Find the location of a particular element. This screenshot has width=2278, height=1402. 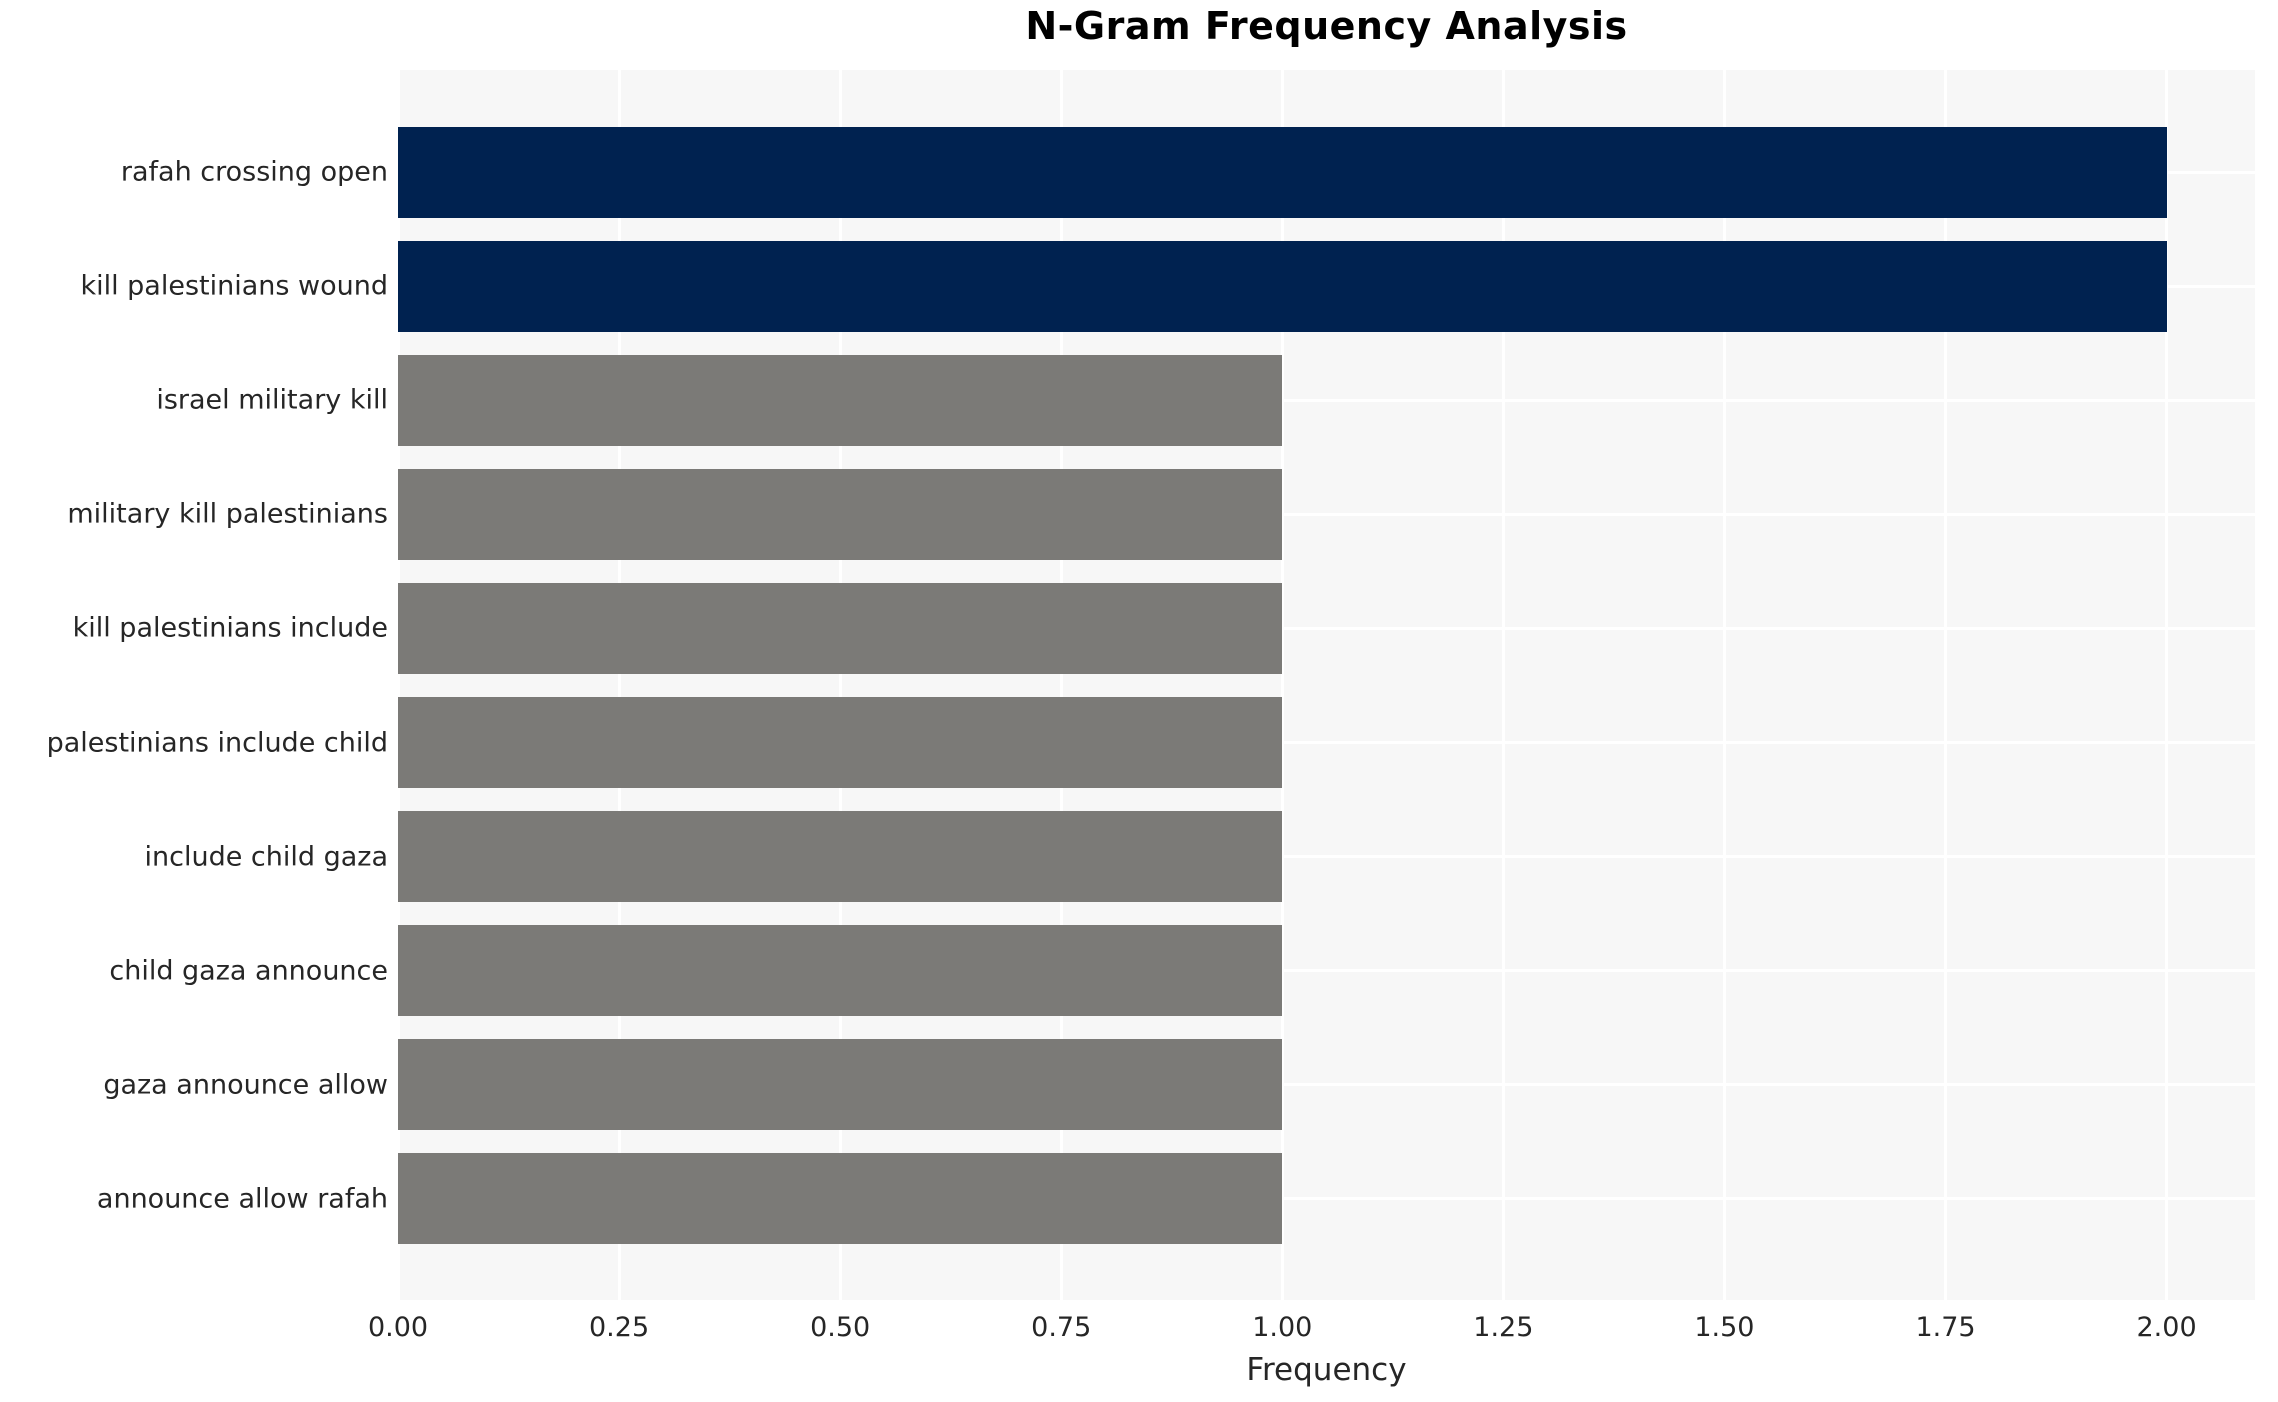

y-tick-label: announce allow rafah is located at coordinates (242, 1199).